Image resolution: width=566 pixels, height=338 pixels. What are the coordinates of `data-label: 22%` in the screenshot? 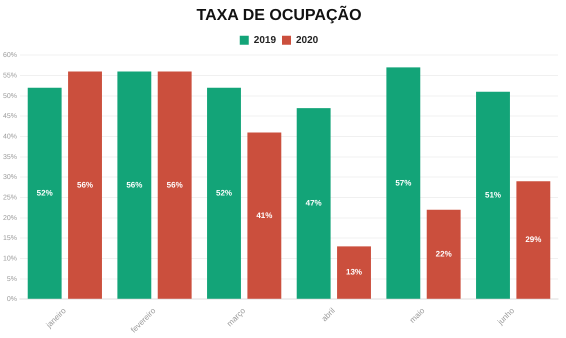 It's located at (444, 253).